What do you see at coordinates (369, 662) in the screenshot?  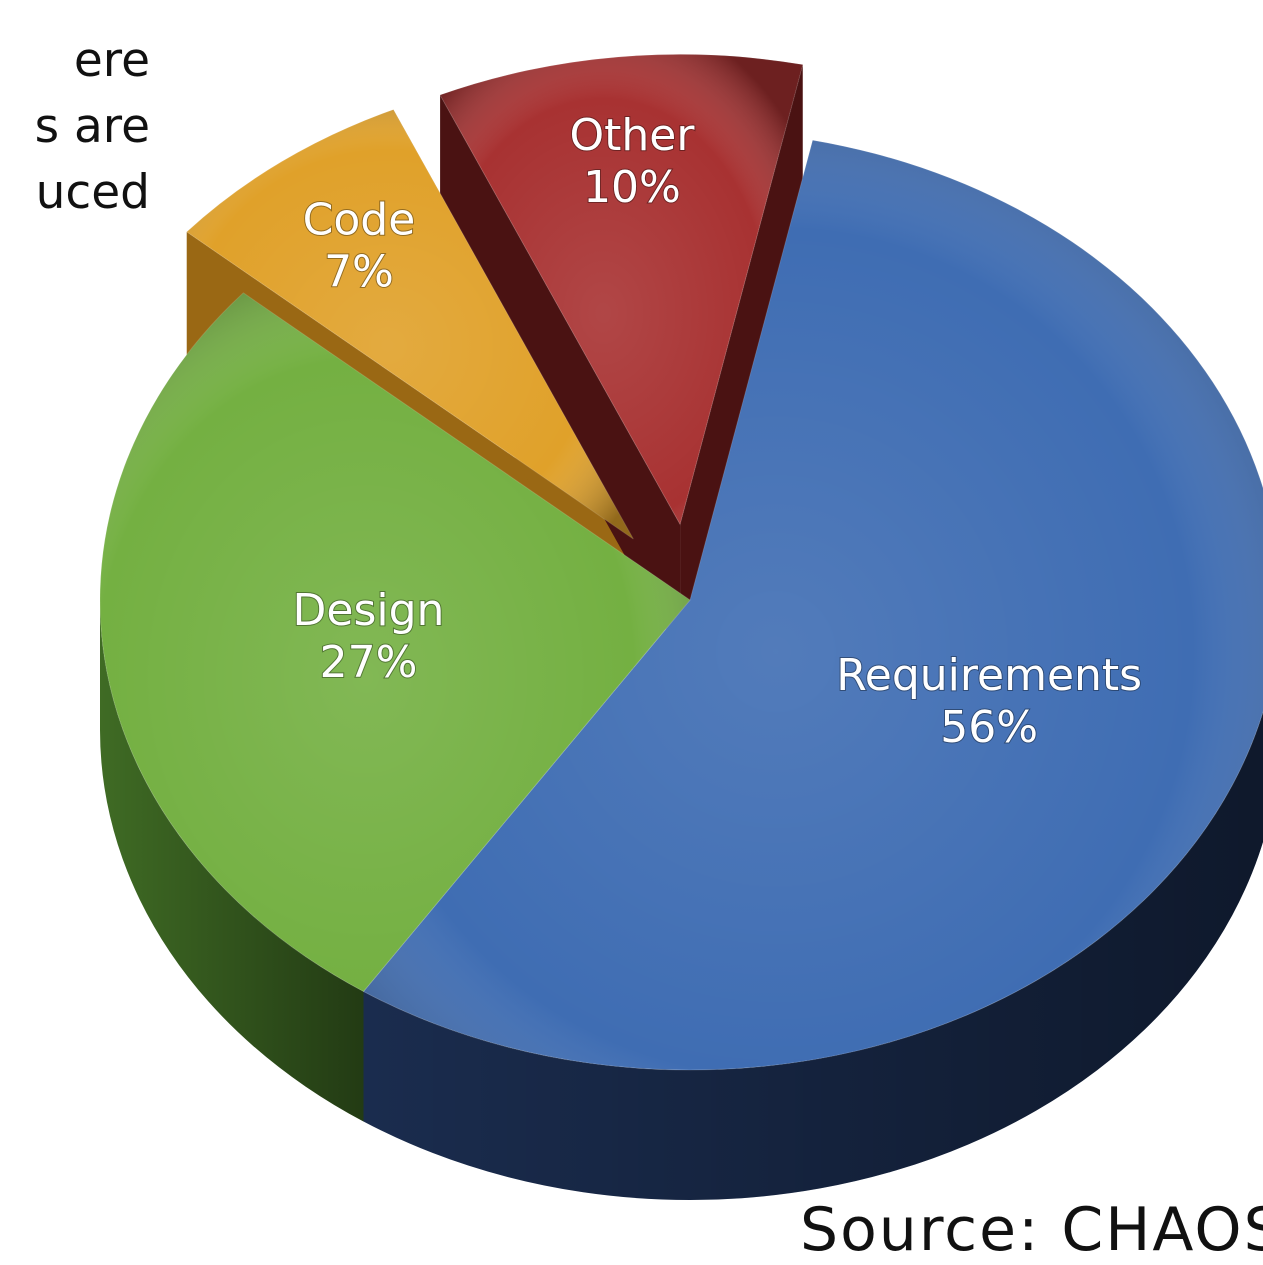 I see `slice-value-design: 27%` at bounding box center [369, 662].